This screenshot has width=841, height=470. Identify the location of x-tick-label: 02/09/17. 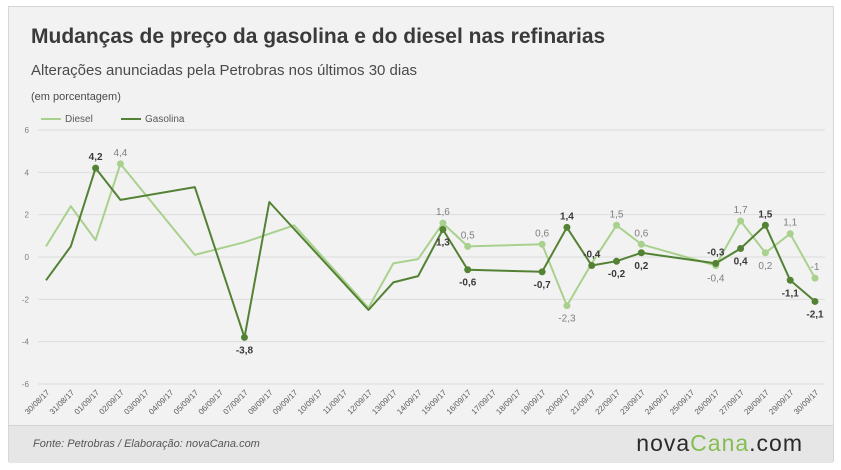
(111, 402).